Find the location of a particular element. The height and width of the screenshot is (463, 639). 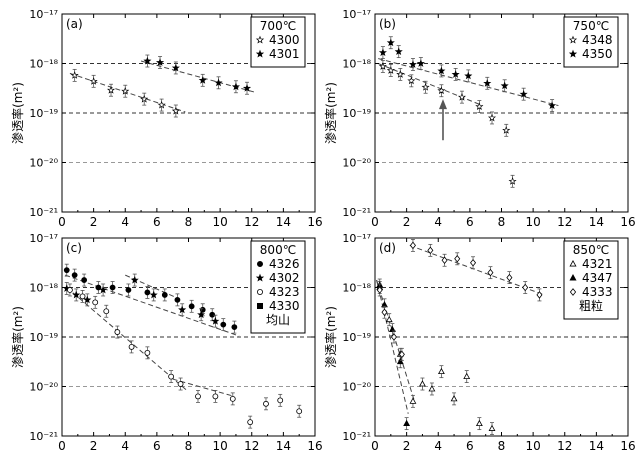

panel-label: (a) is located at coordinates (74, 24).